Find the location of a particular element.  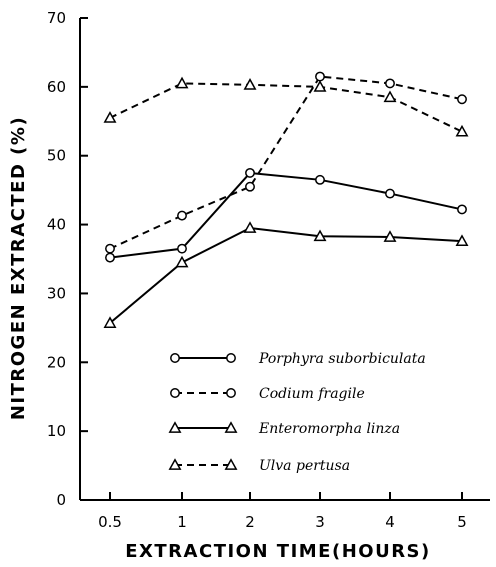

y-tick-label: 50 is located at coordinates (56, 156).